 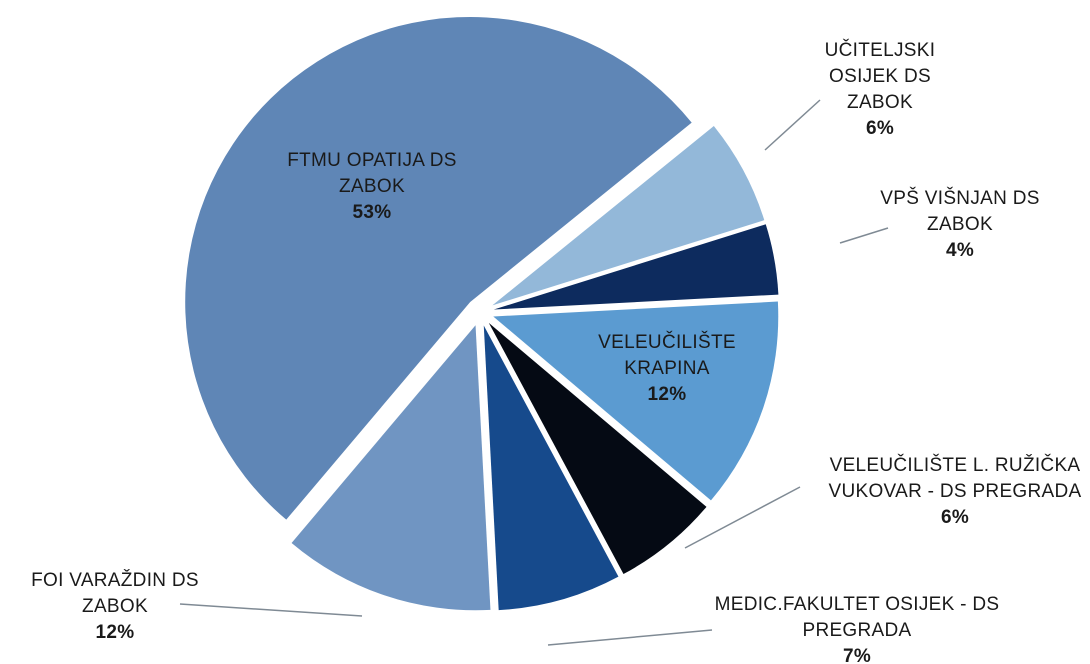 I want to click on slice-label: UČITELJSKI OSIJEK DS ZABOK 6%, so click(x=880, y=90).